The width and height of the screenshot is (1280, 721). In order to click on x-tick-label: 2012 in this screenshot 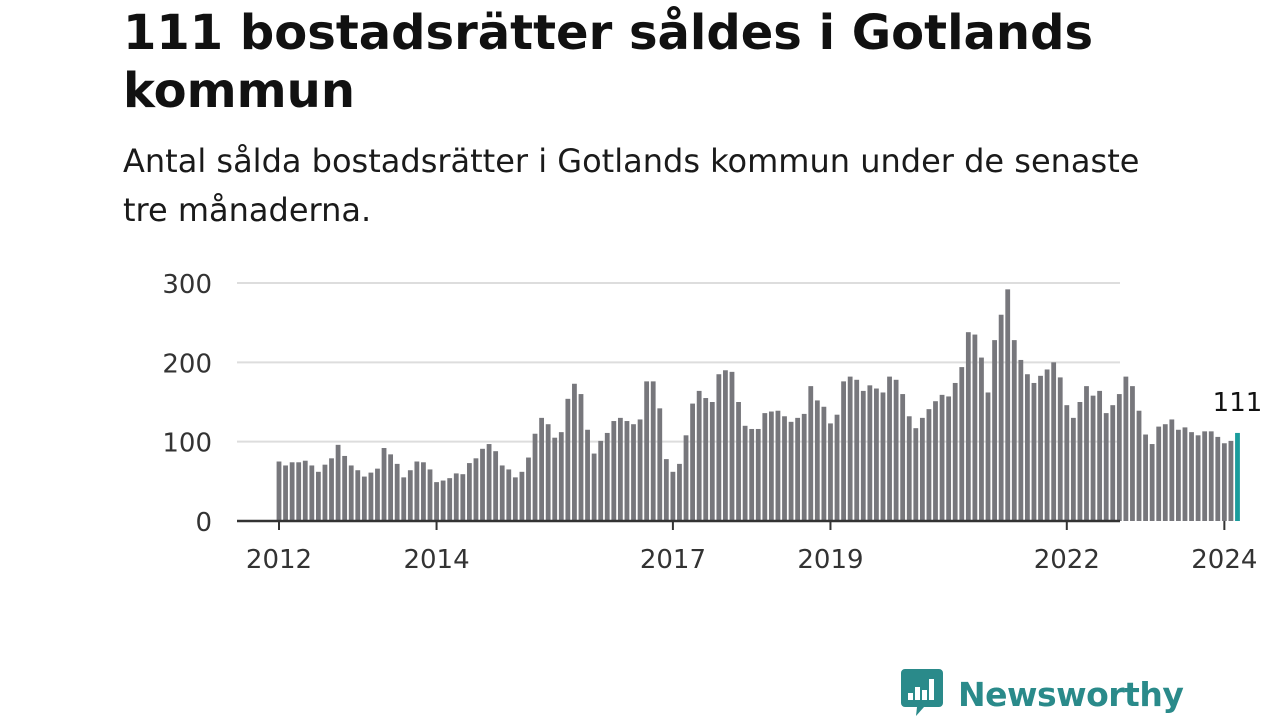, I will do `click(279, 560)`.